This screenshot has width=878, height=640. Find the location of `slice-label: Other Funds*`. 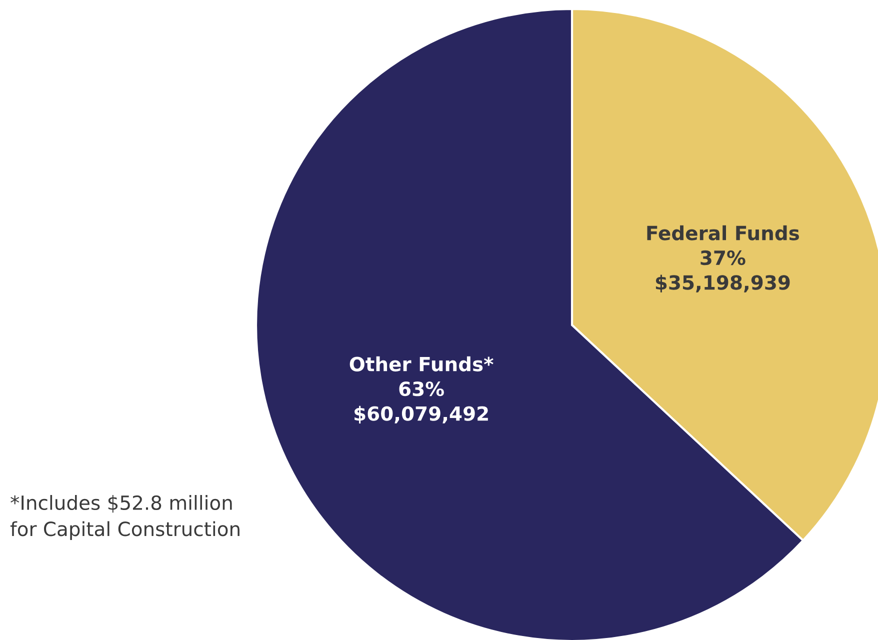

slice-label: Other Funds* is located at coordinates (422, 364).